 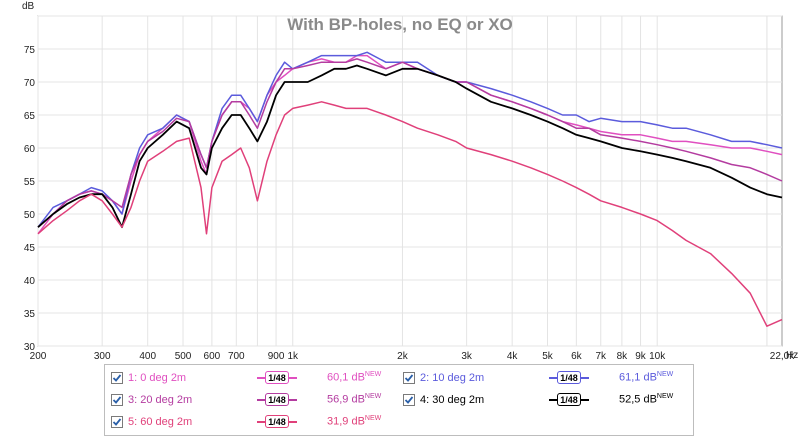 I want to click on legend-item-2: 2: 10 deg 2m 1/48 61,1 dBNEW, so click(x=546, y=378).